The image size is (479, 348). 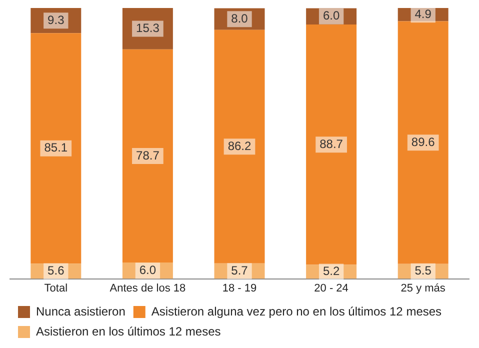 I want to click on data-label: 86.2, so click(x=240, y=145).